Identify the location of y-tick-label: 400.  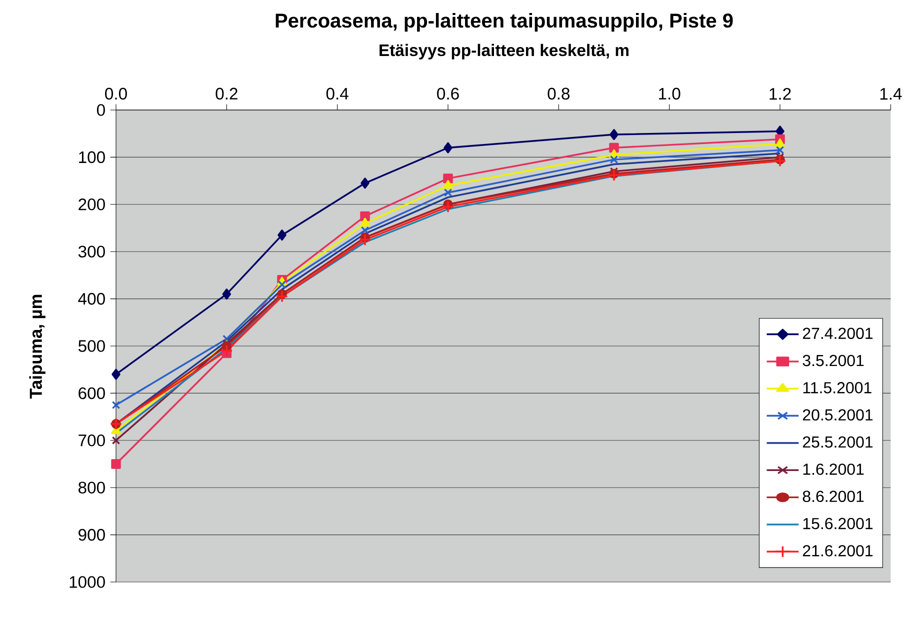
(91, 298).